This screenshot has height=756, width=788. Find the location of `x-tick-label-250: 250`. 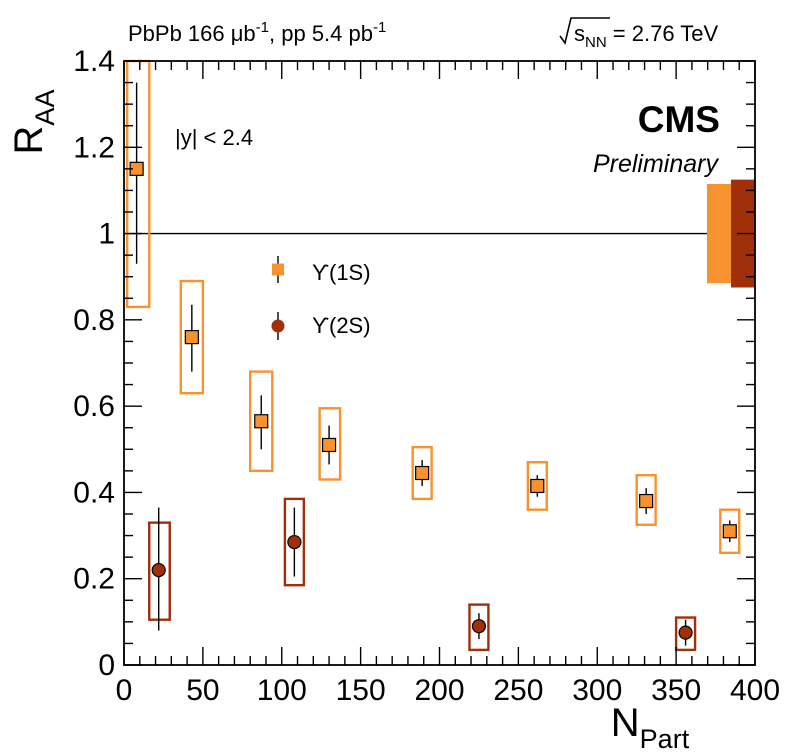

x-tick-label-250: 250 is located at coordinates (518, 690).